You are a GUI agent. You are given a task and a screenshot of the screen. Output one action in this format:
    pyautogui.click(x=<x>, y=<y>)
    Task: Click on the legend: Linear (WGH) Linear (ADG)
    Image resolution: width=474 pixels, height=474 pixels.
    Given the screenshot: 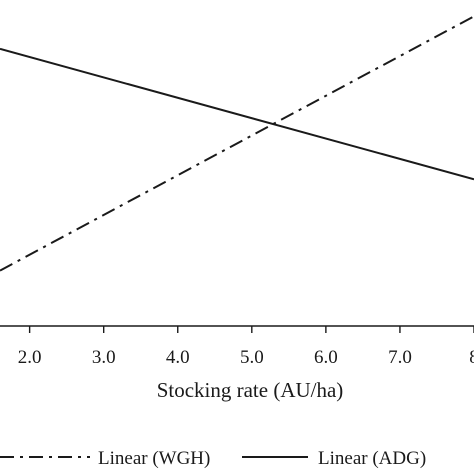 What is the action you would take?
    pyautogui.click(x=213, y=458)
    